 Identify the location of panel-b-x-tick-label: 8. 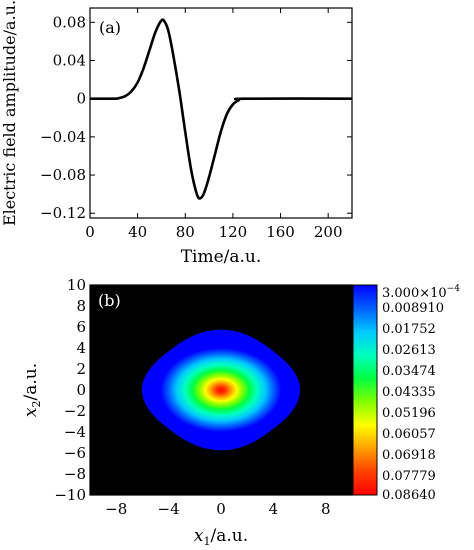
(326, 509).